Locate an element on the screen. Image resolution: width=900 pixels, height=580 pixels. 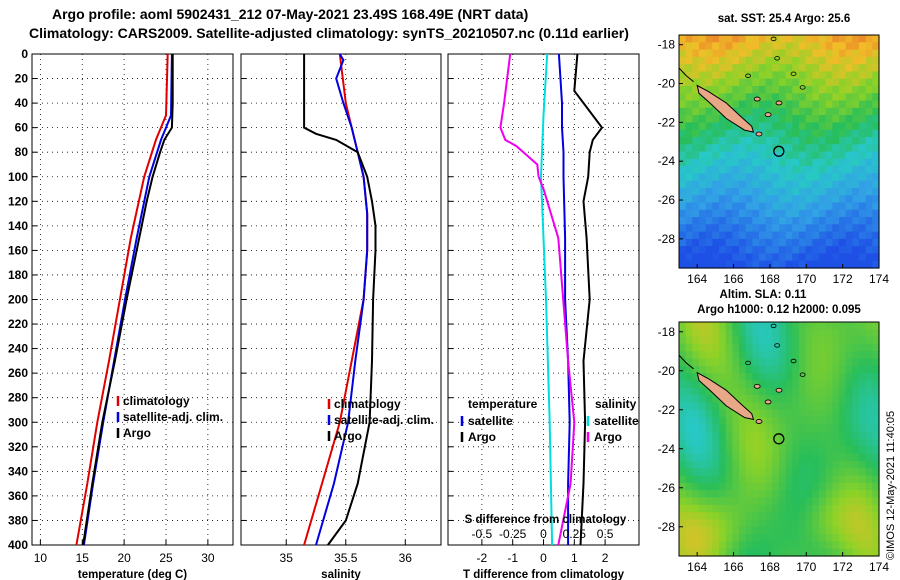
sst-map-xtick-label: 168 is located at coordinates (770, 279).